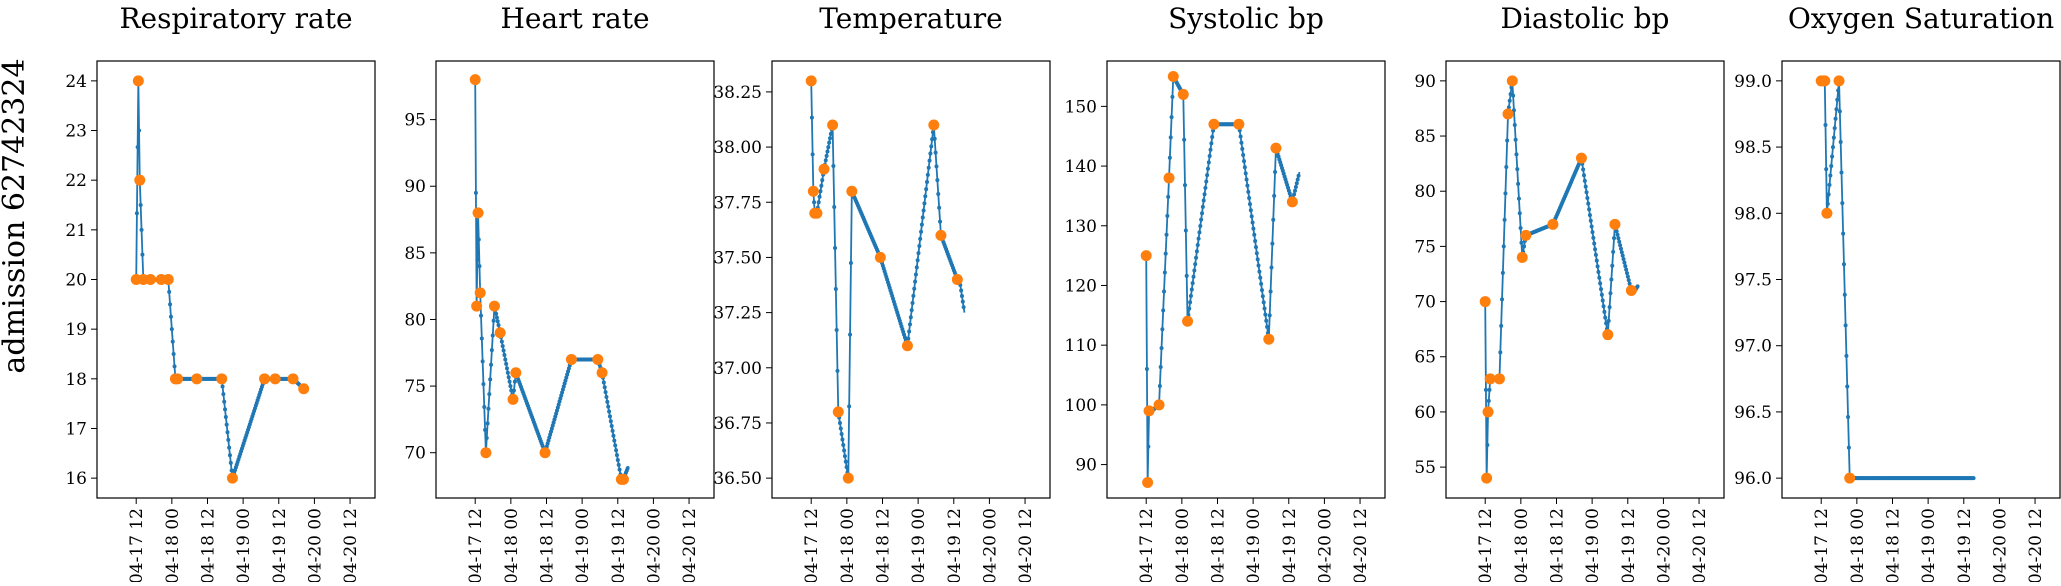 The width and height of the screenshot is (2061, 586). I want to click on y-tick-label: 65, so click(1425, 358).